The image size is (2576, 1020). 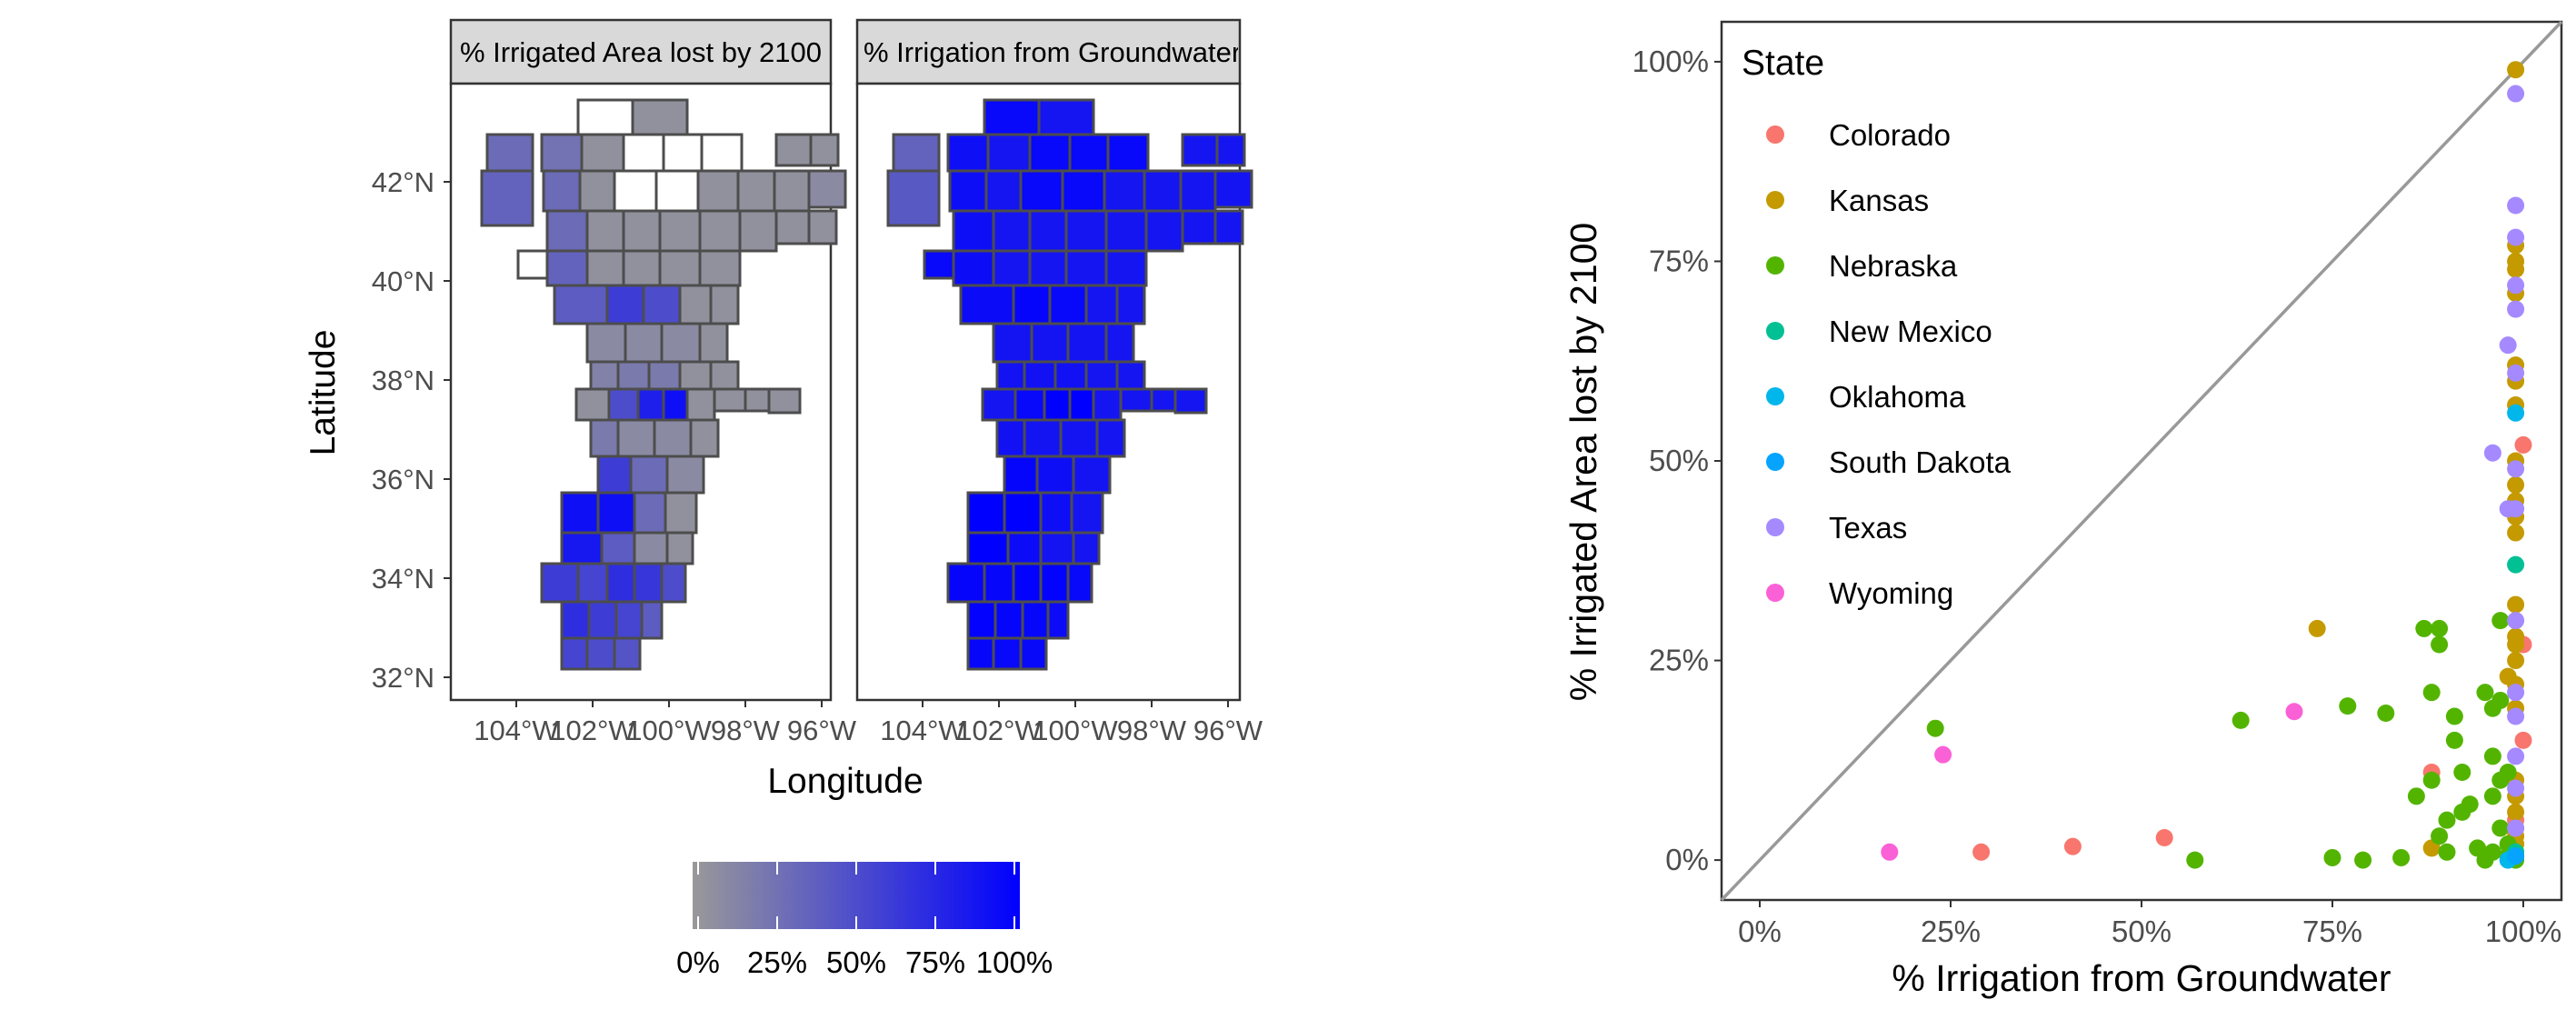 What do you see at coordinates (641, 52) in the screenshot?
I see `facet-1-strip-label: % Irrigated Area lost by 2100` at bounding box center [641, 52].